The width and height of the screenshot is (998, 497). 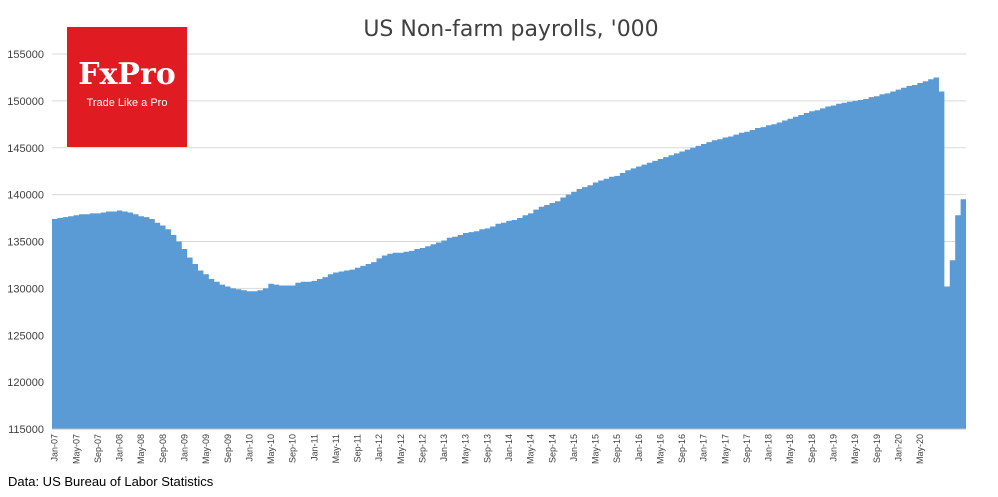 What do you see at coordinates (76, 449) in the screenshot?
I see `x-tick-label: May-07` at bounding box center [76, 449].